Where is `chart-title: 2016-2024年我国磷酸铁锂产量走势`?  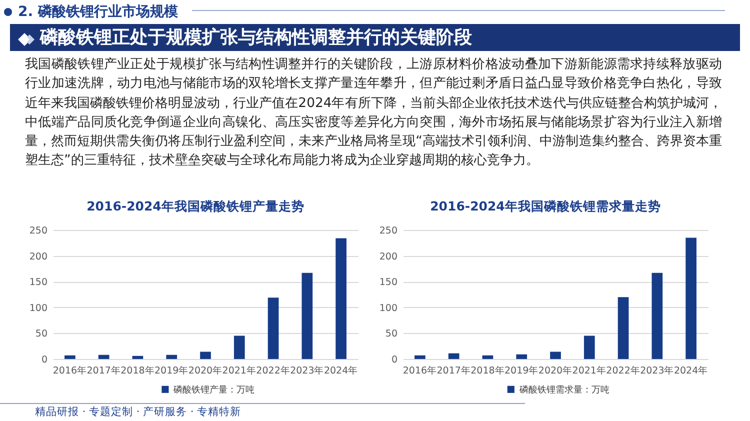 chart-title: 2016-2024年我国磷酸铁锂产量走势 is located at coordinates (195, 206).